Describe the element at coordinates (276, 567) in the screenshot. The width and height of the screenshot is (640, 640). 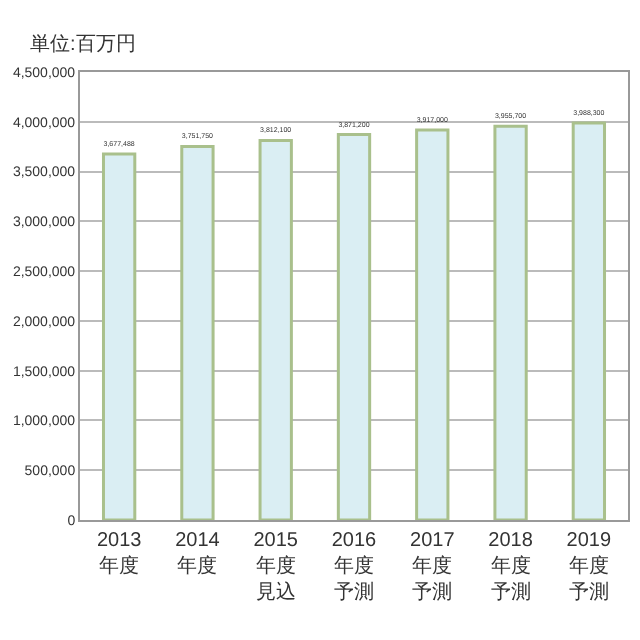
I see `x-tick-label: 2015年度見込` at that location.